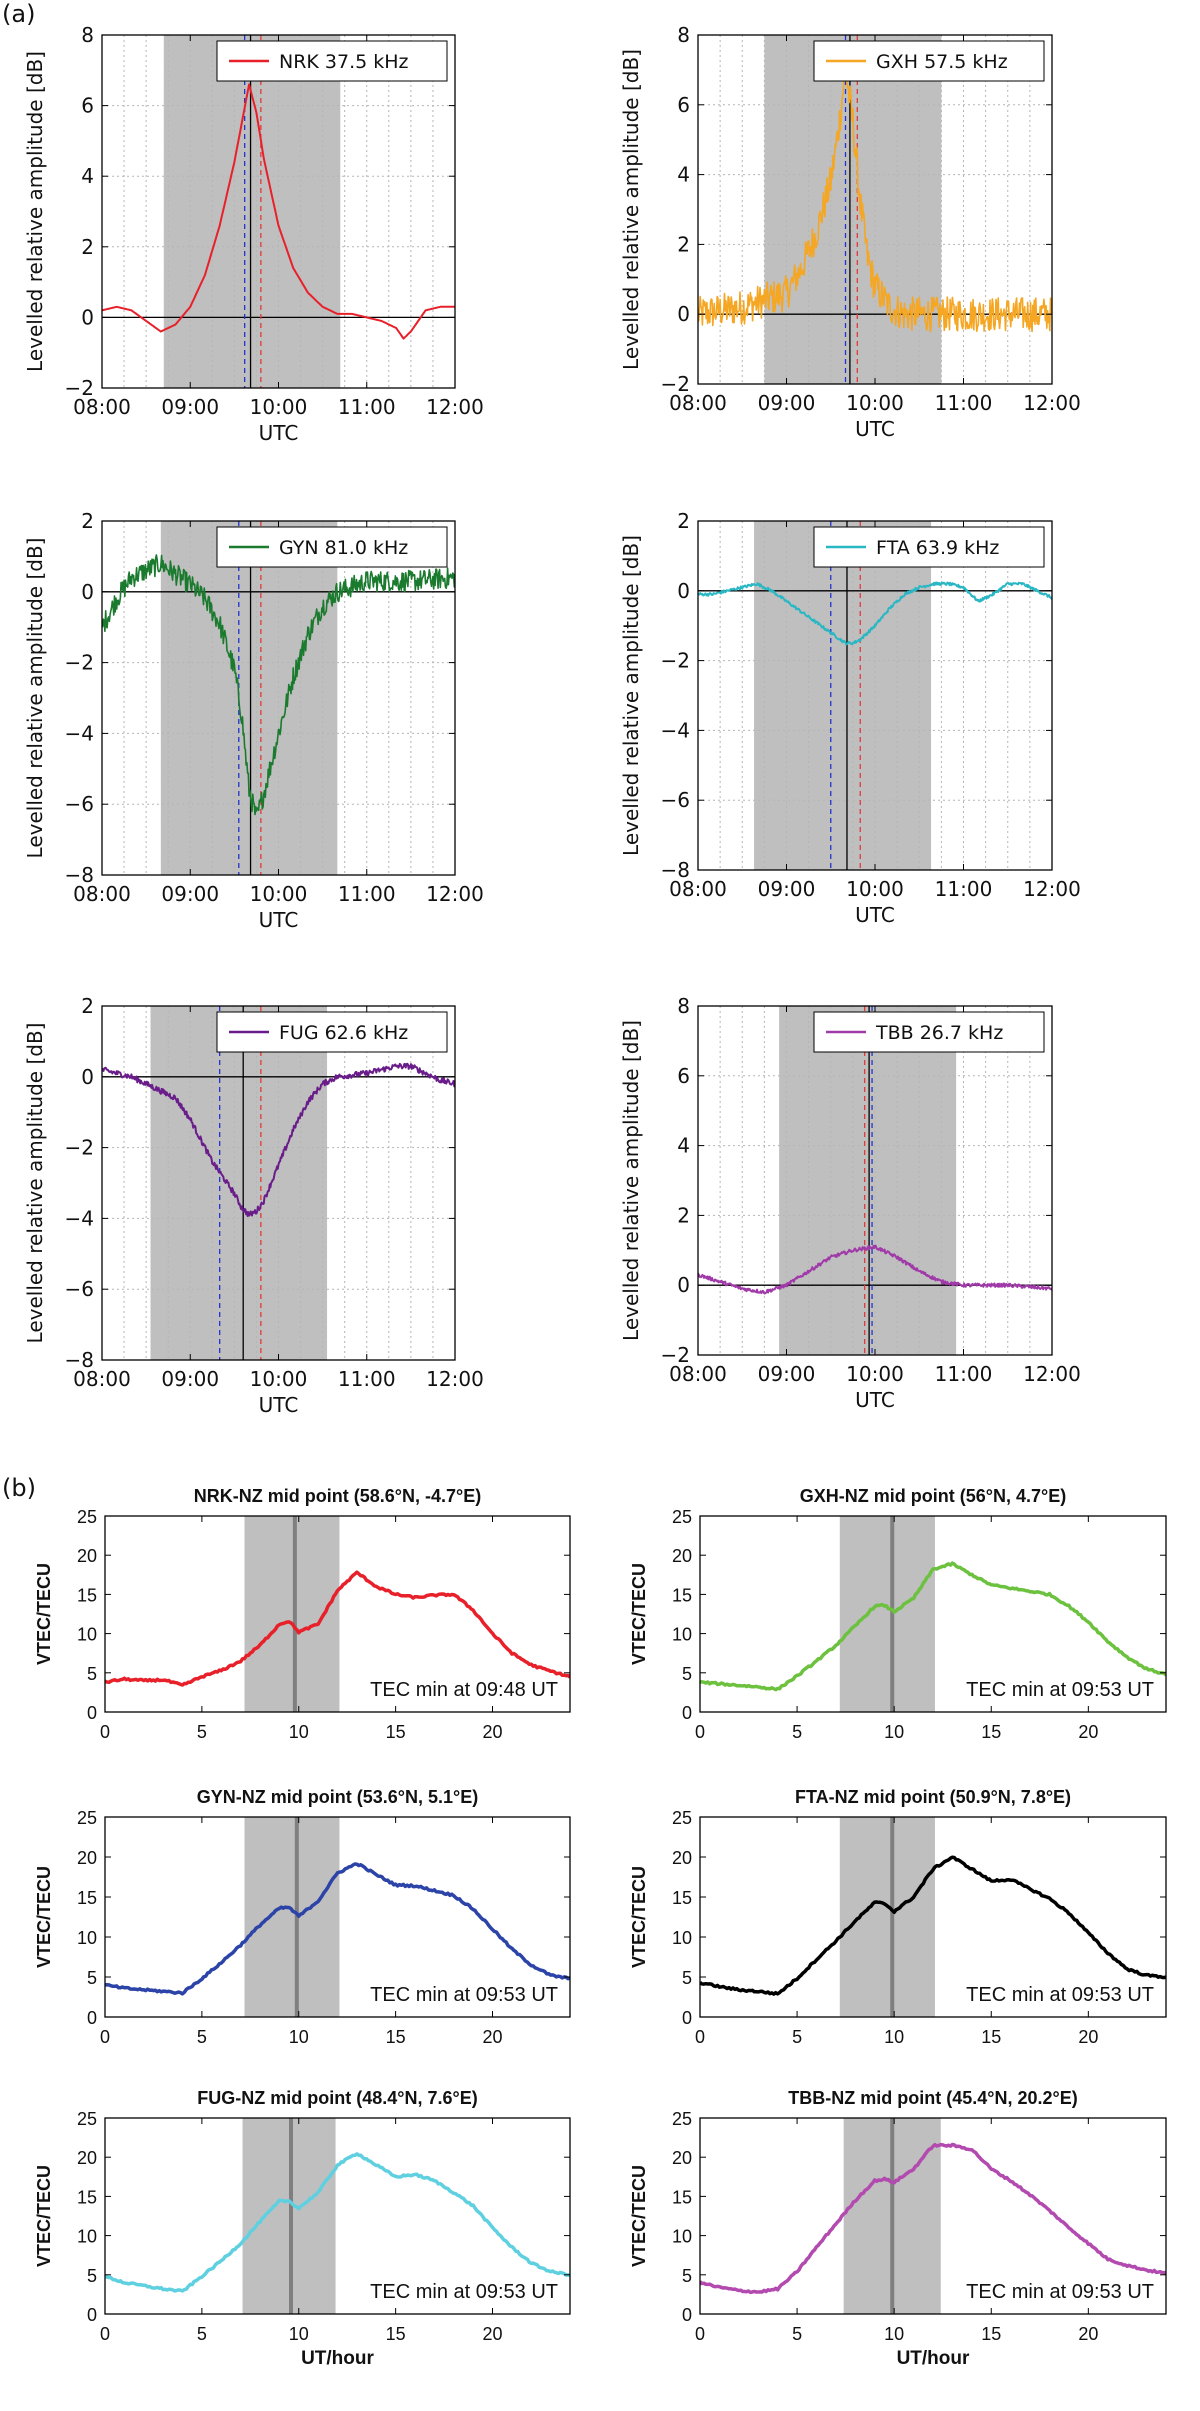 Image resolution: width=1200 pixels, height=2411 pixels. Describe the element at coordinates (942, 62) in the screenshot. I see `legend-label: GXH 57.5 kHz` at that location.